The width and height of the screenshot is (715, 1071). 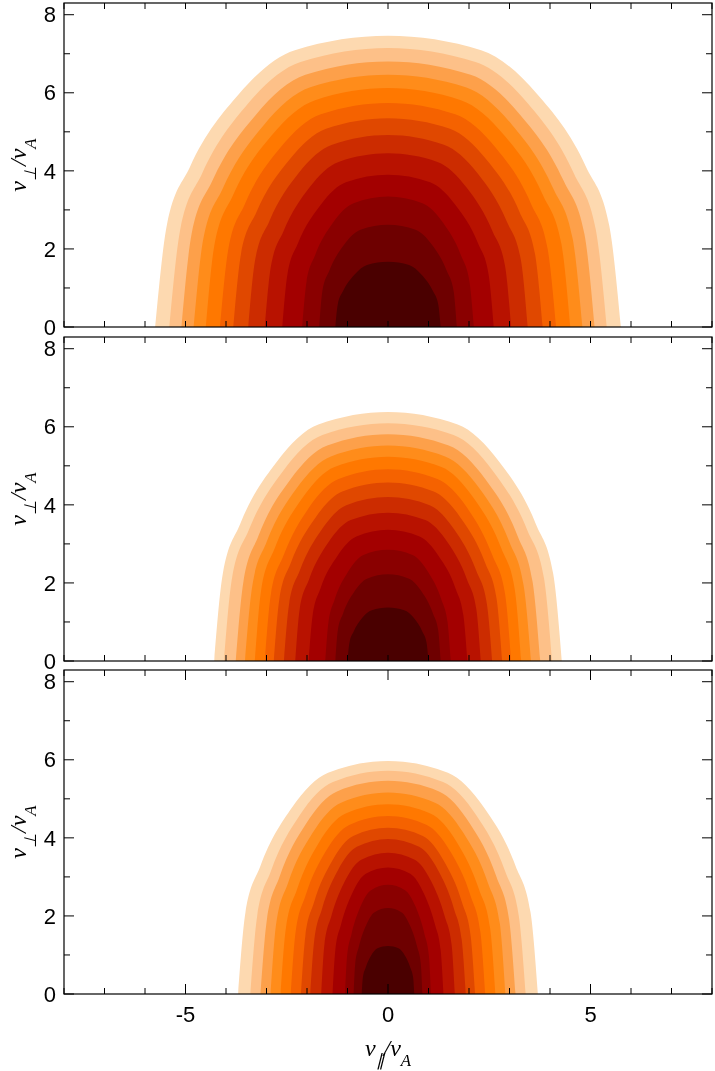 I want to click on y-tick-label: 0, so click(x=49, y=994).